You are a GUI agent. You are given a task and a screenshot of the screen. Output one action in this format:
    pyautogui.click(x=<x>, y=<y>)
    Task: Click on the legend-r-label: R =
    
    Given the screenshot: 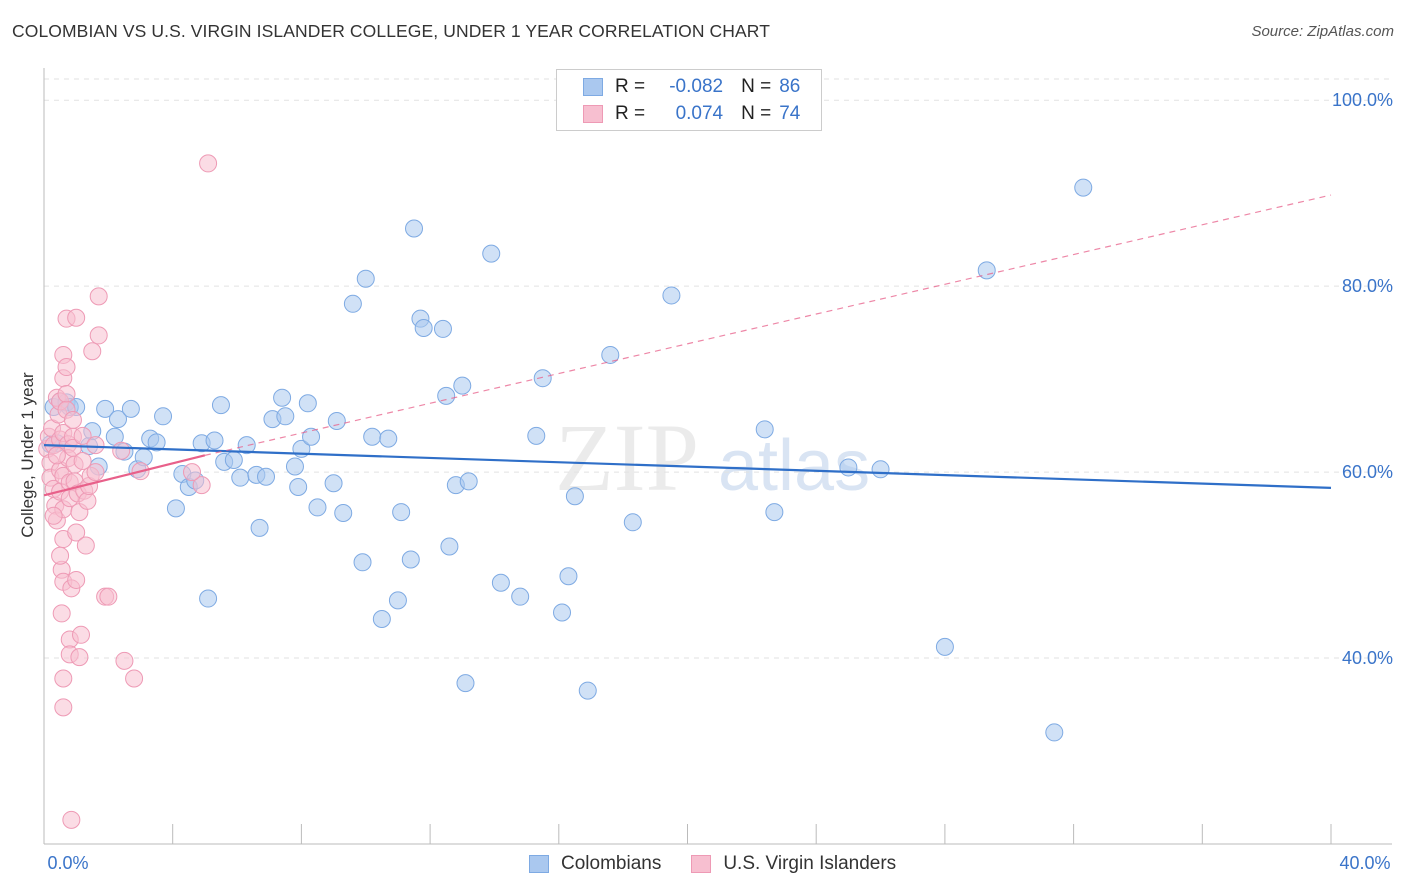 What is the action you would take?
    pyautogui.click(x=630, y=86)
    